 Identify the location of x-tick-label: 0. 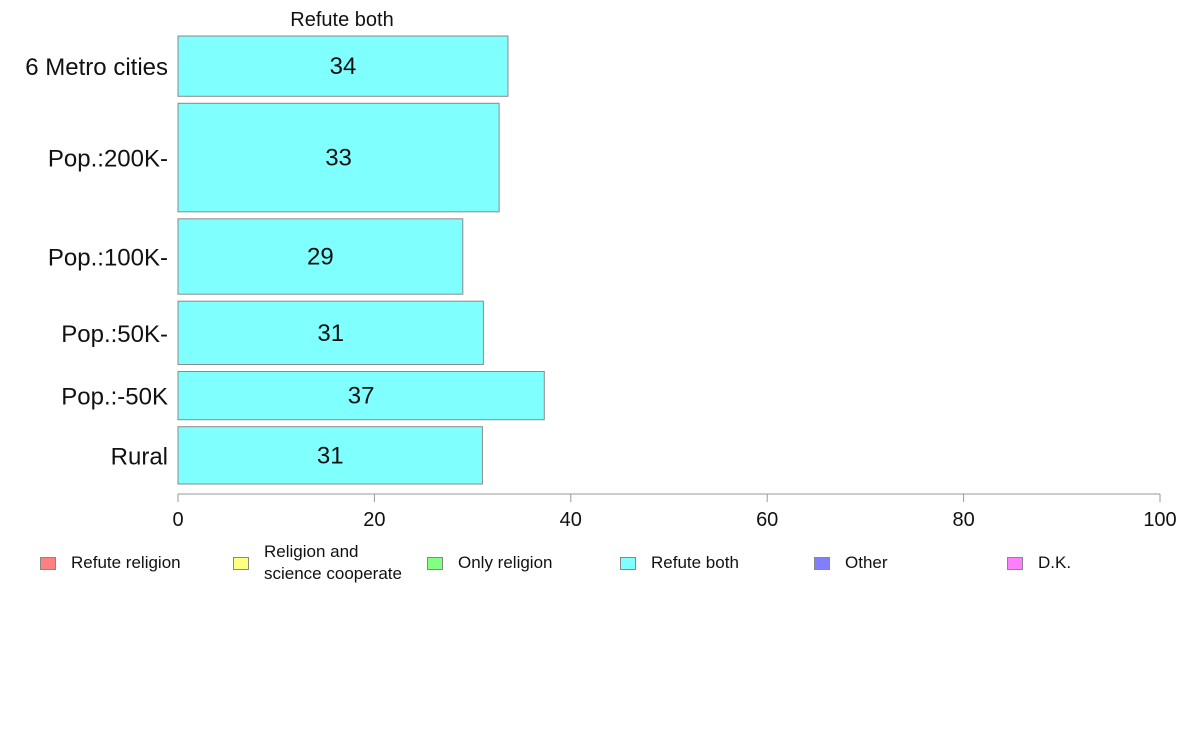
(177, 520).